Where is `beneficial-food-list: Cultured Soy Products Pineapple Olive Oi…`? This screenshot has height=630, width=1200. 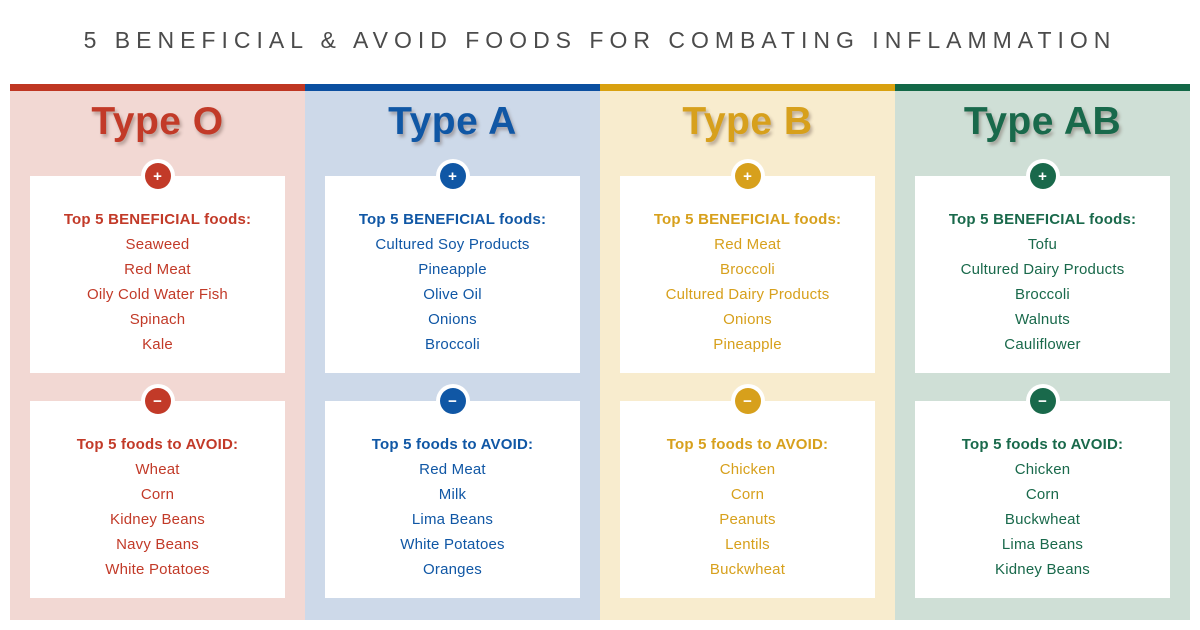 beneficial-food-list: Cultured Soy Products Pineapple Olive Oi… is located at coordinates (452, 294).